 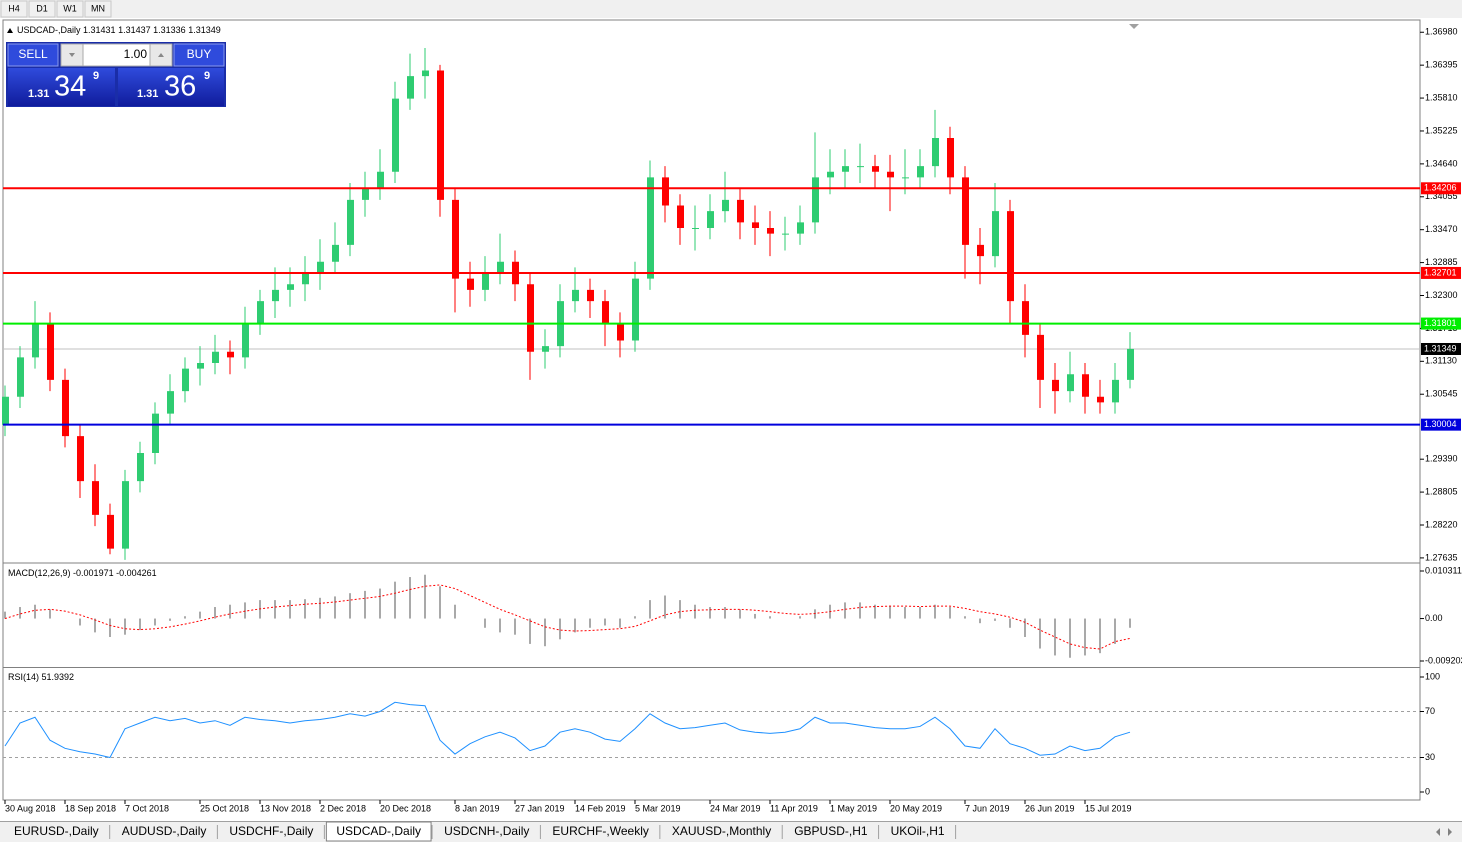 What do you see at coordinates (477, 808) in the screenshot?
I see `x-tick-label: 8 Jan 2019` at bounding box center [477, 808].